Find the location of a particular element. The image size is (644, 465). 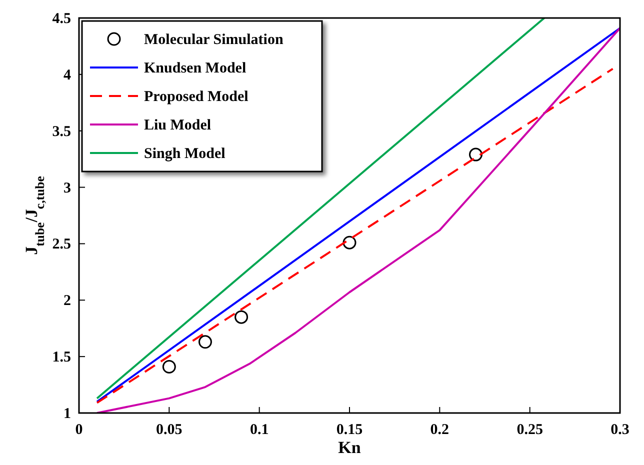

y-tick-label: 1 is located at coordinates (67, 414).